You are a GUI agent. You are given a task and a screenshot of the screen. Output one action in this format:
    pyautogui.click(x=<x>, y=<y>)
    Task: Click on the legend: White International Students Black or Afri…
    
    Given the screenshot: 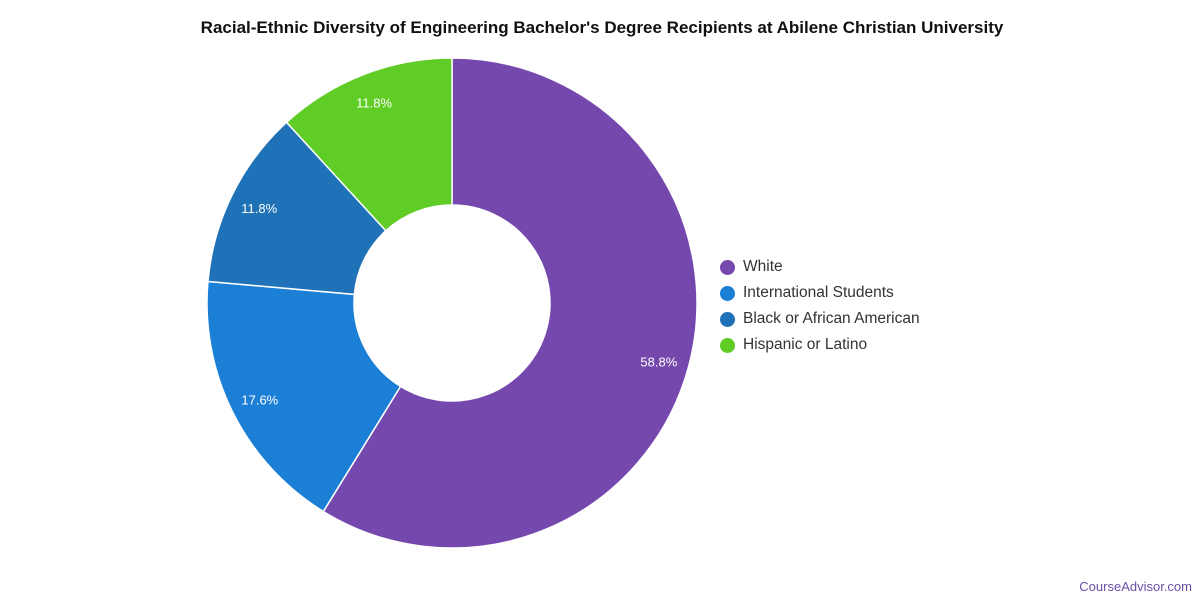 What is the action you would take?
    pyautogui.click(x=820, y=306)
    